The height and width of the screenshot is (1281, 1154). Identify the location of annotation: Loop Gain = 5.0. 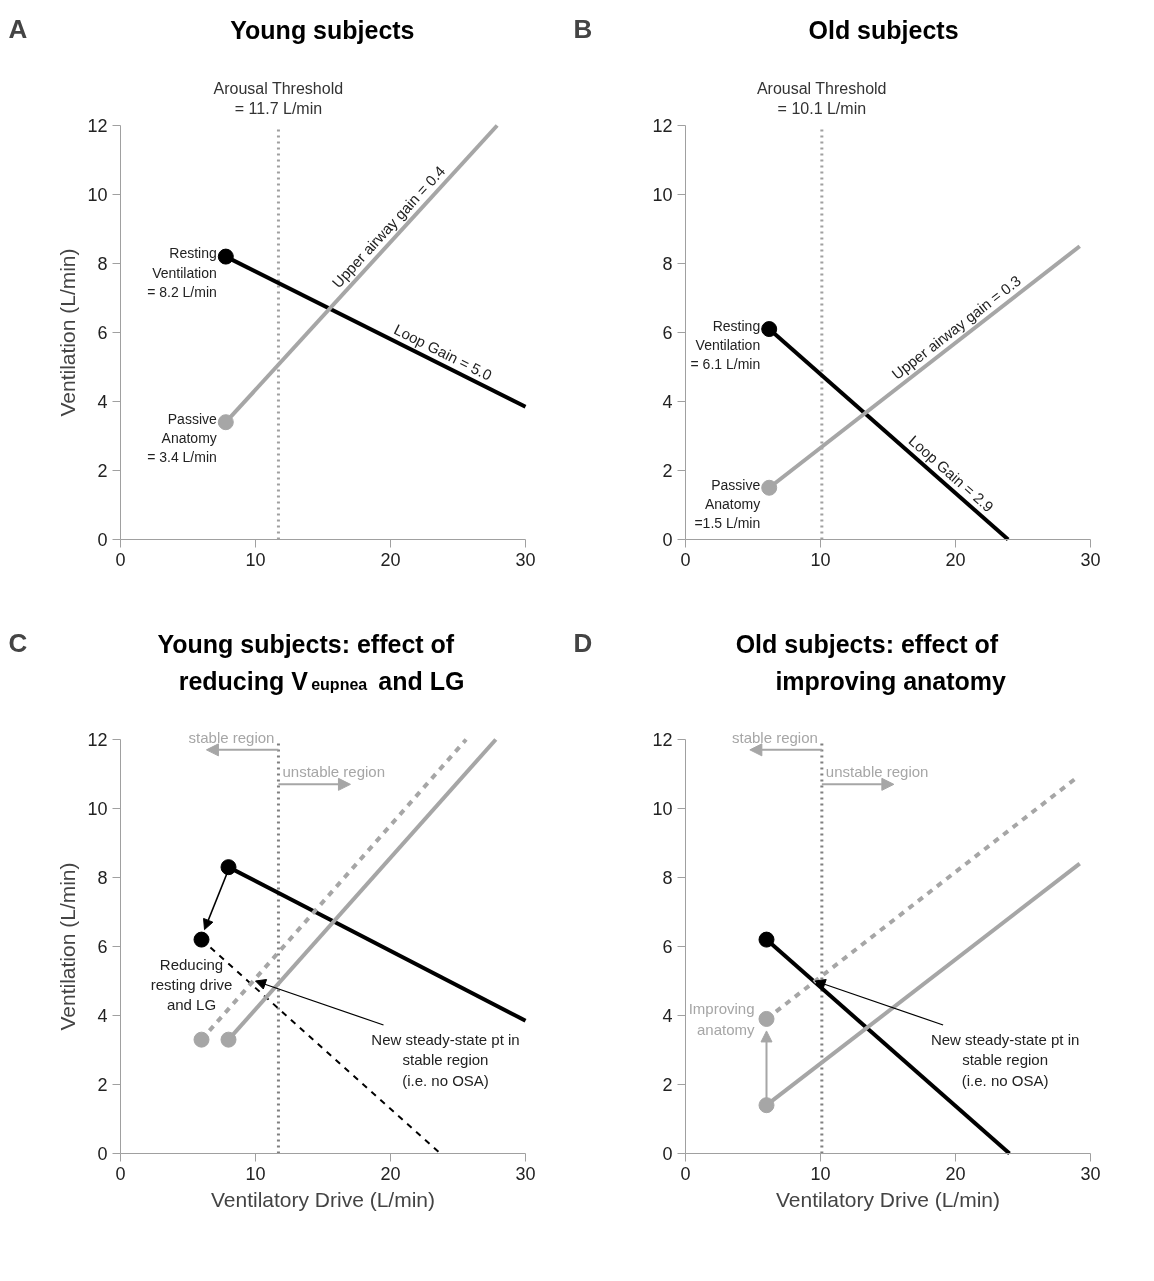
(443, 352).